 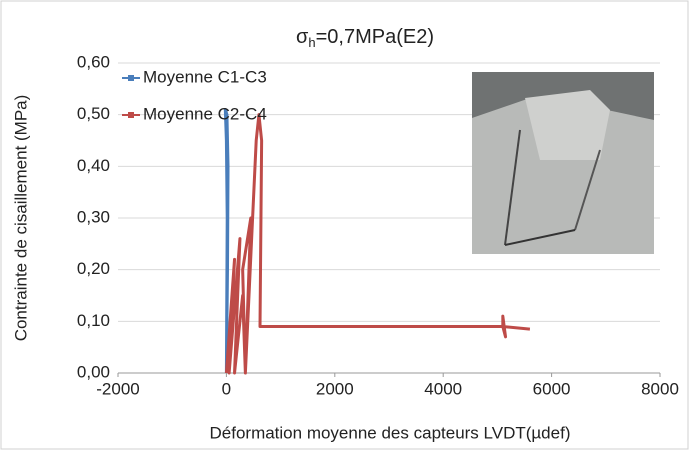 I want to click on photo-block, so click(x=567, y=125).